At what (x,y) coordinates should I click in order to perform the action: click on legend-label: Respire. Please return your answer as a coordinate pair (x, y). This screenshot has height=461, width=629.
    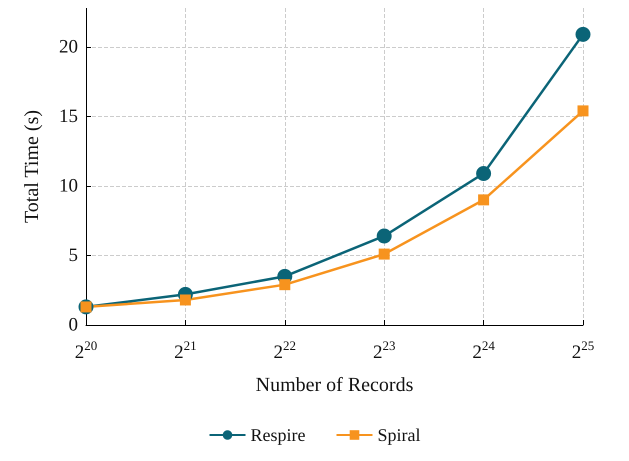
    Looking at the image, I should click on (278, 435).